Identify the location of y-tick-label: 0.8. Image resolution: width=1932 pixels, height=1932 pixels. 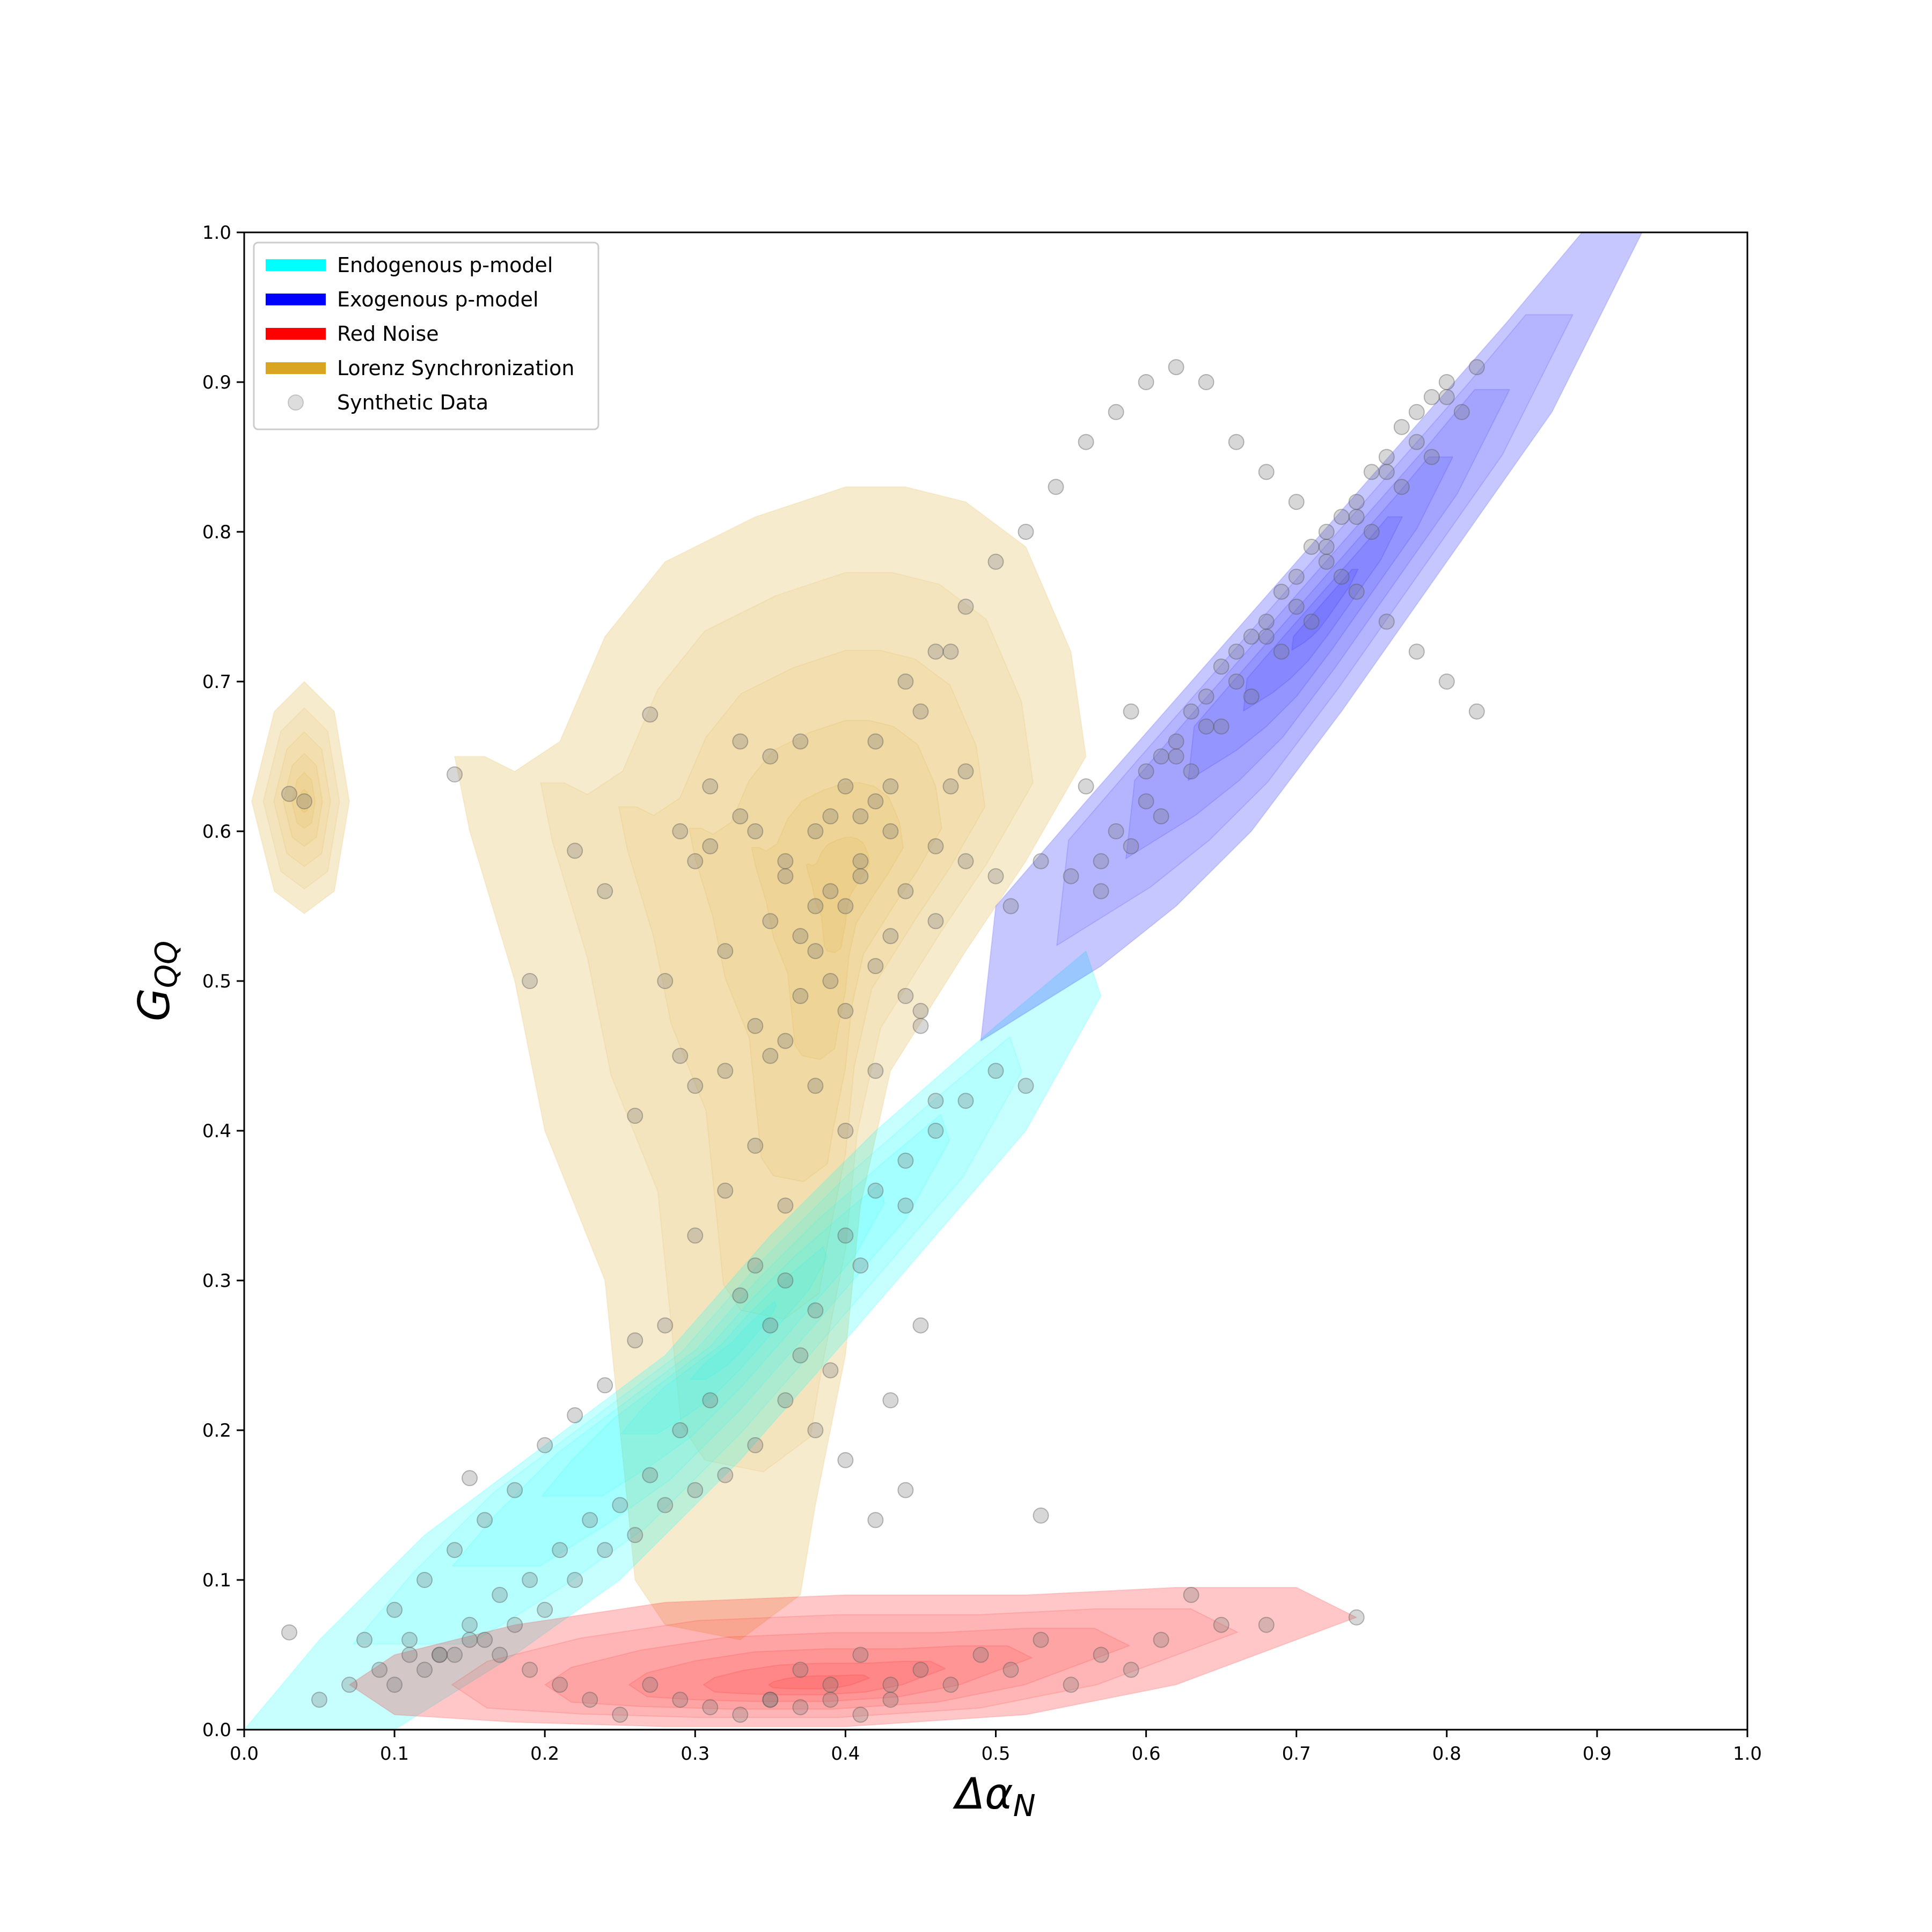
(216, 532).